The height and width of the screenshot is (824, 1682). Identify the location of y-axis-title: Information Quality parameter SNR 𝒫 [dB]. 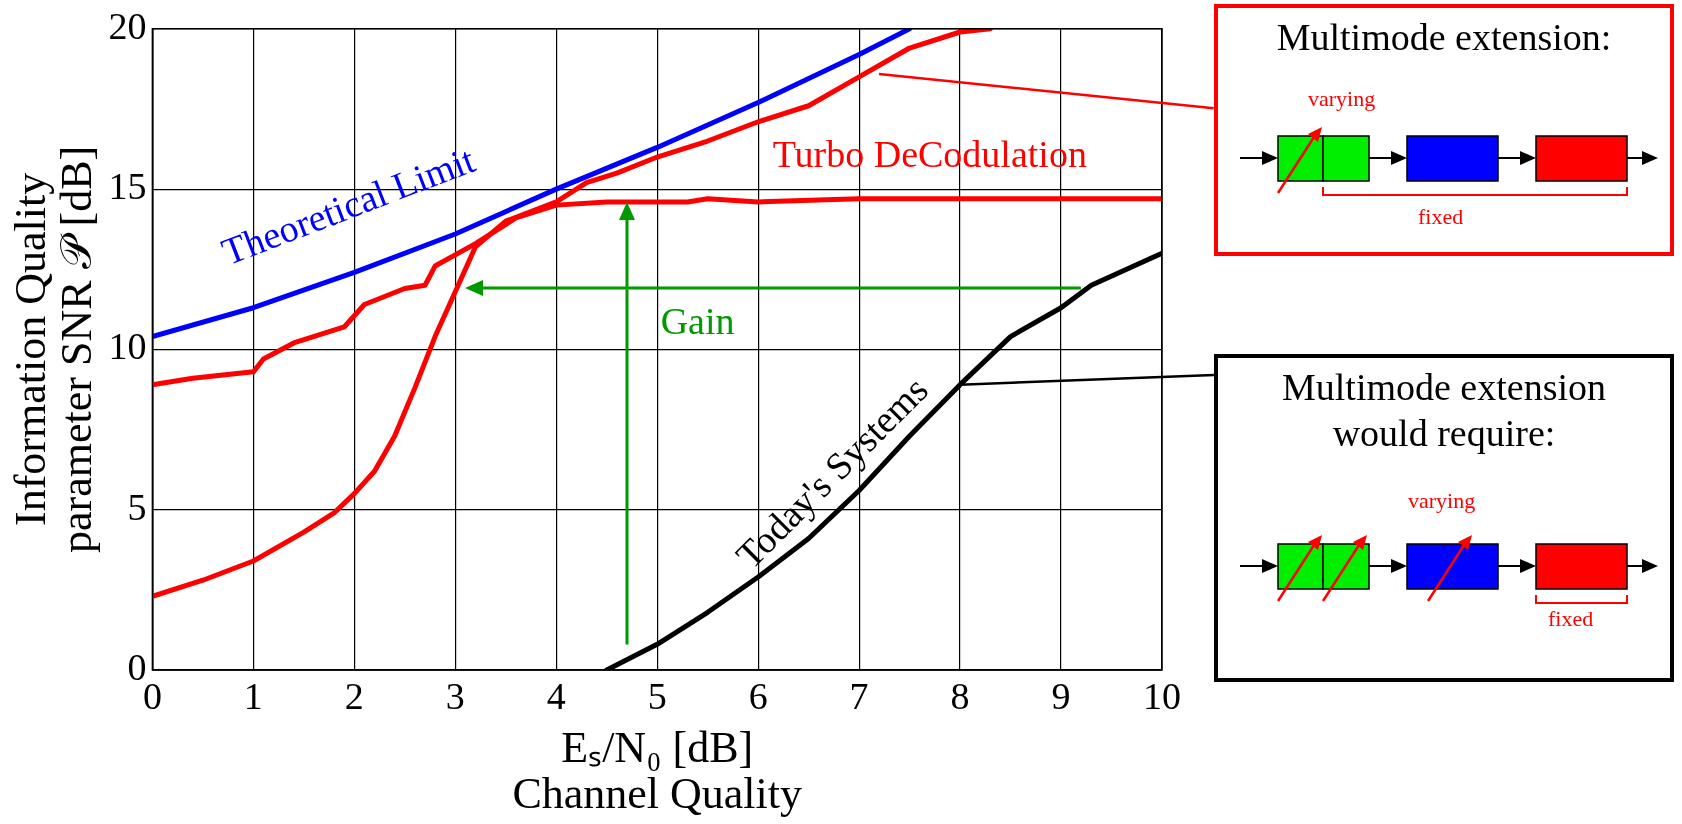
(53, 349).